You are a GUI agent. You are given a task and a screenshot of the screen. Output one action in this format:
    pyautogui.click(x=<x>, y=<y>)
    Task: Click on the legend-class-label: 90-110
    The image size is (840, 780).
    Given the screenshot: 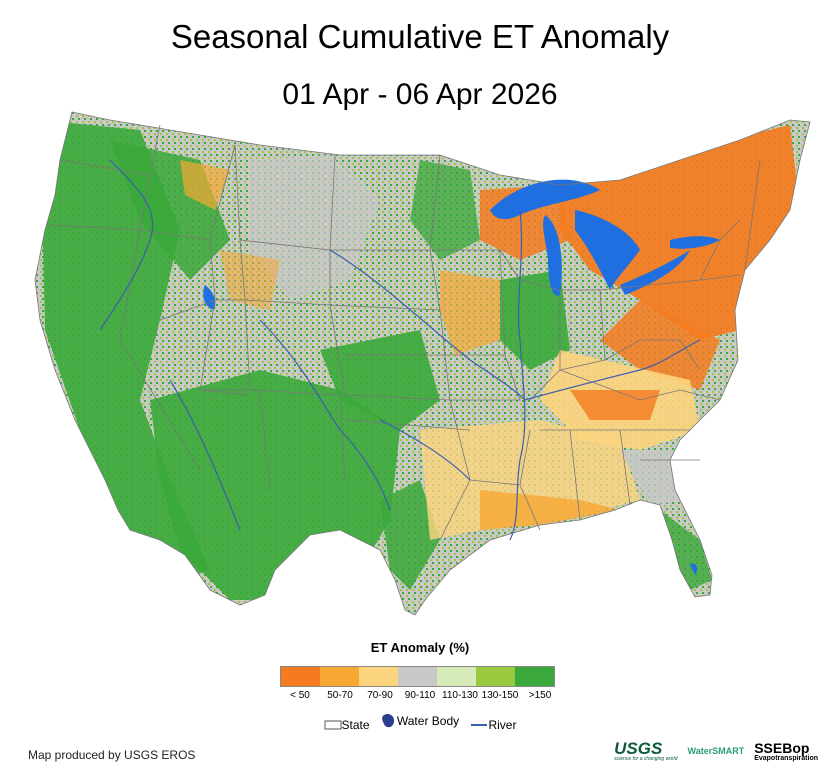 What is the action you would take?
    pyautogui.click(x=420, y=695)
    